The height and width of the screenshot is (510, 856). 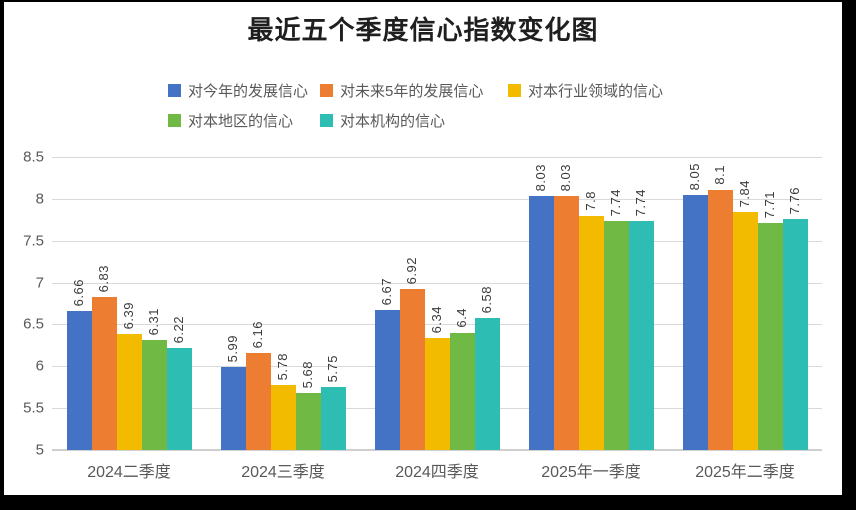 What do you see at coordinates (719, 175) in the screenshot?
I see `bar-value-label: 8.1` at bounding box center [719, 175].